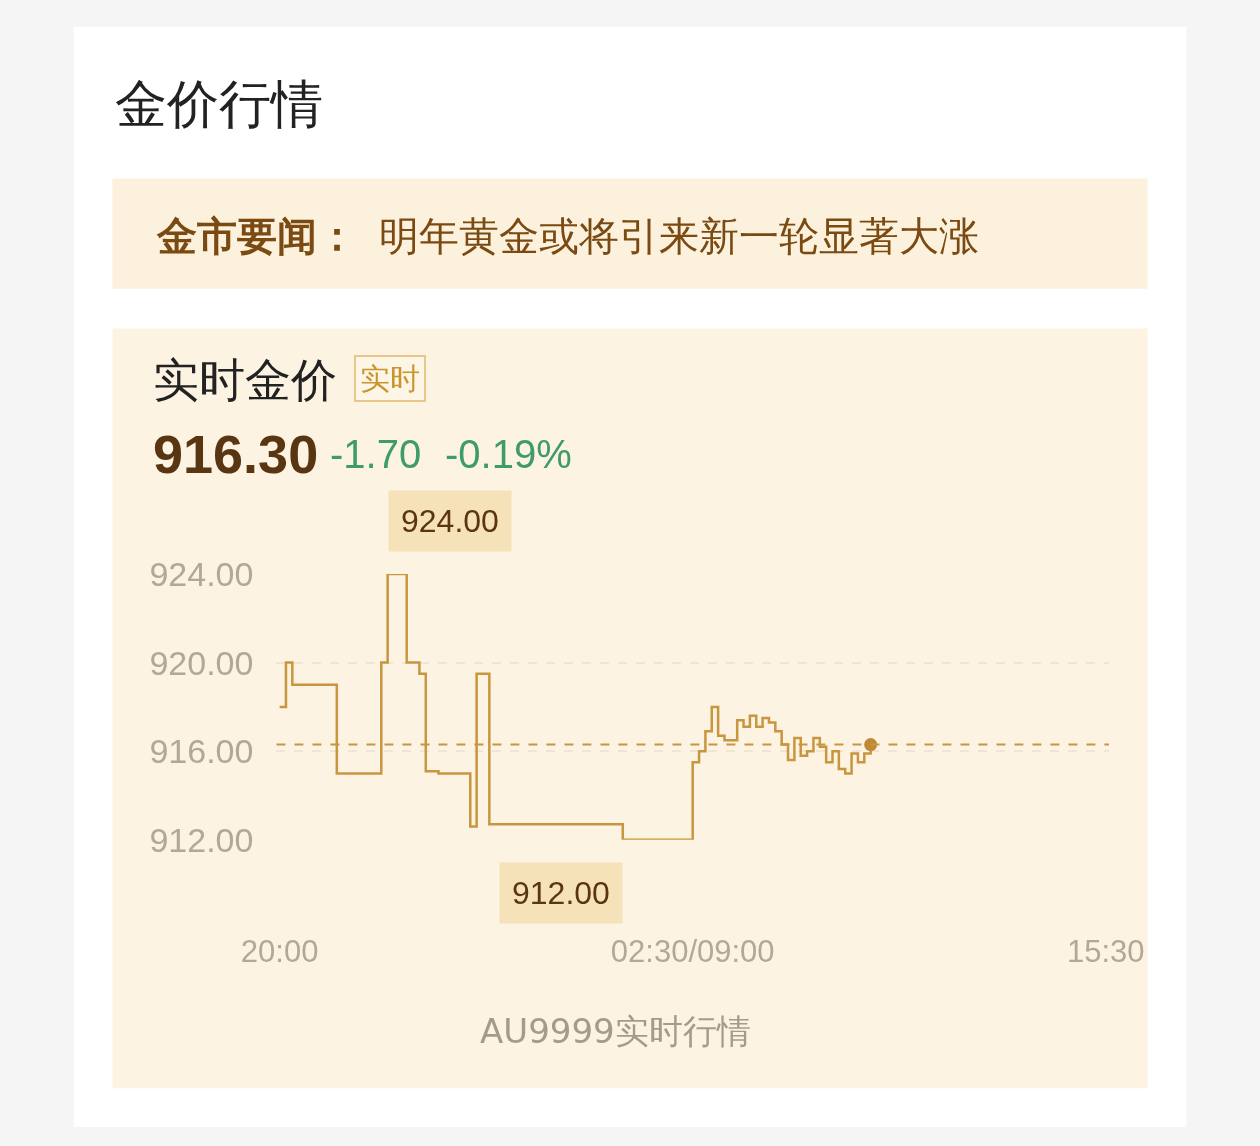  What do you see at coordinates (201, 751) in the screenshot?
I see `y-tick-label: 916.00` at bounding box center [201, 751].